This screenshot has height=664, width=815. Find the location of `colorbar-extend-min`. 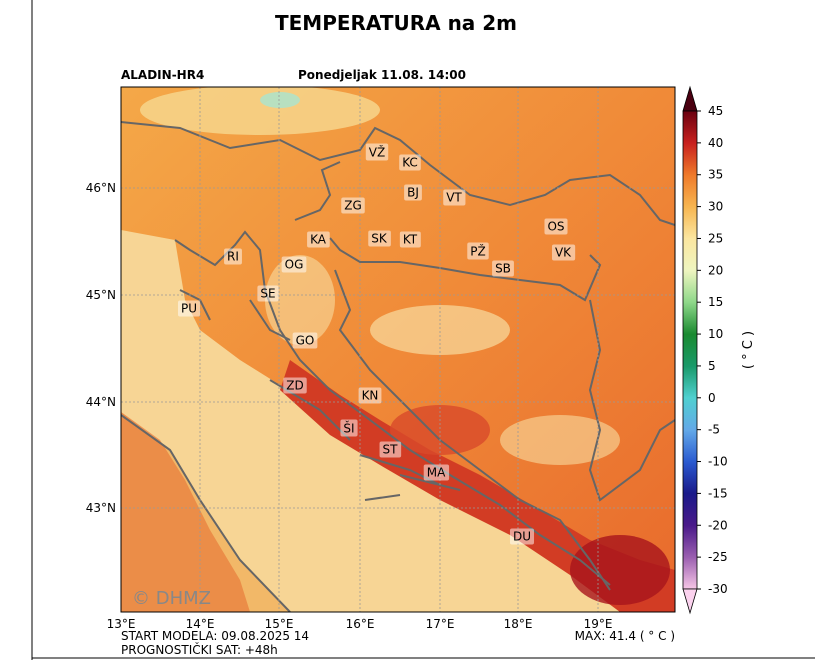

colorbar-extend-min is located at coordinates (690, 601).